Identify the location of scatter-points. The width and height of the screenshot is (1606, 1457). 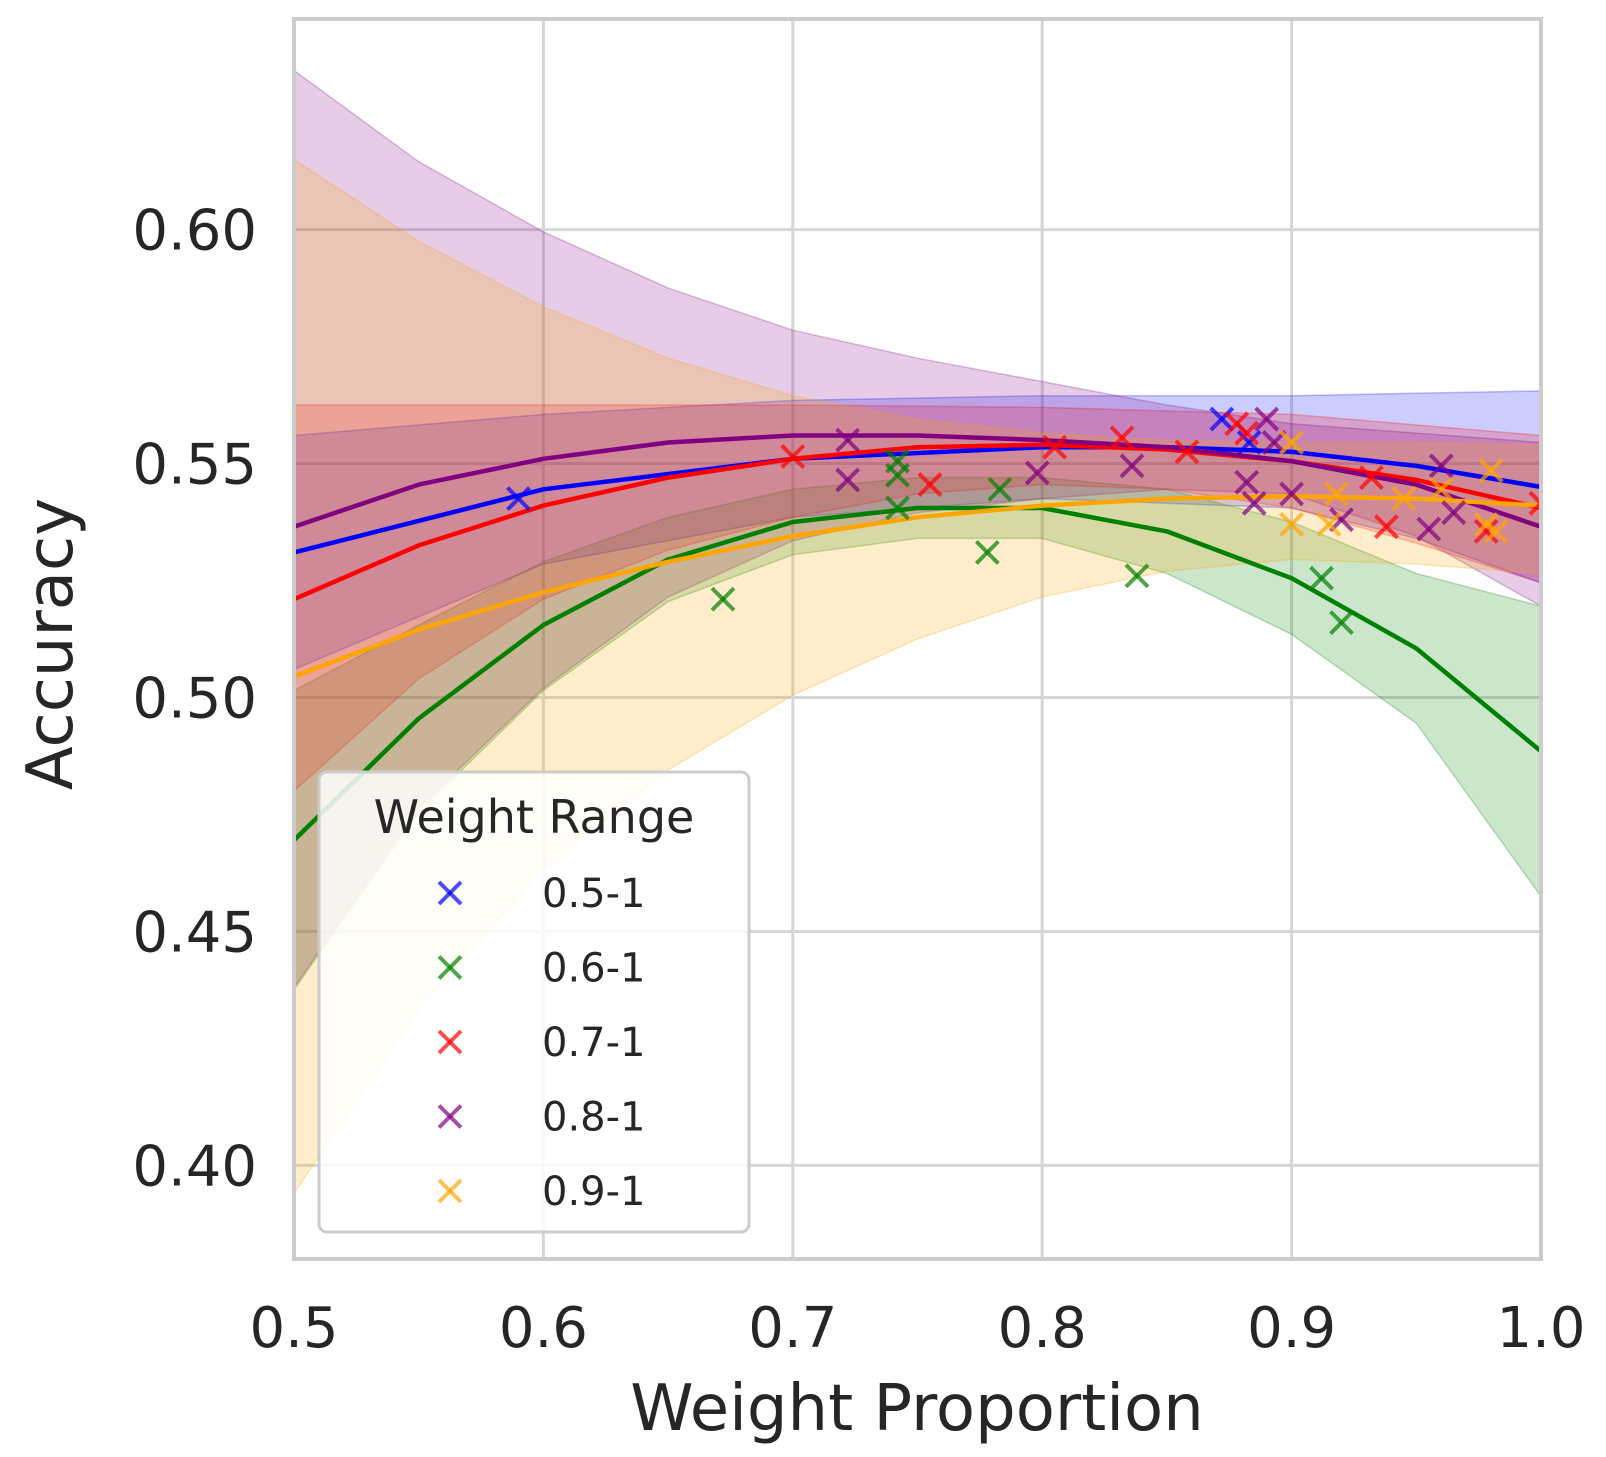
(1023, 521).